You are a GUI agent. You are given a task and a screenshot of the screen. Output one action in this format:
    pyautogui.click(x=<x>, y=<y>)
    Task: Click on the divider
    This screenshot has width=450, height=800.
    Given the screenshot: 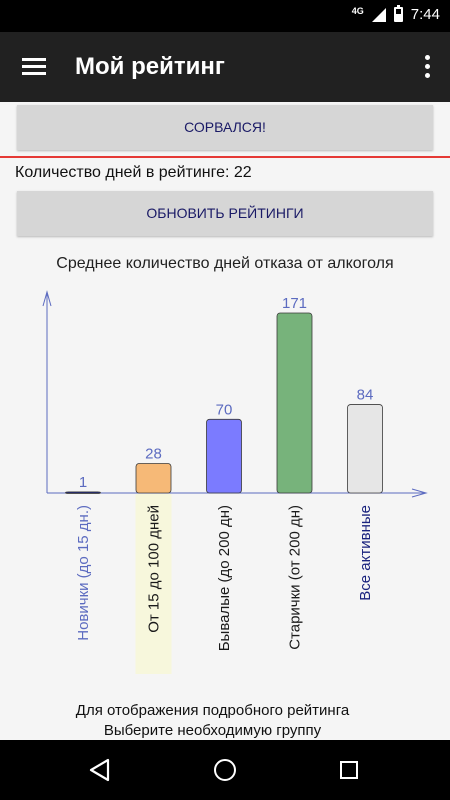 What is the action you would take?
    pyautogui.click(x=225, y=157)
    